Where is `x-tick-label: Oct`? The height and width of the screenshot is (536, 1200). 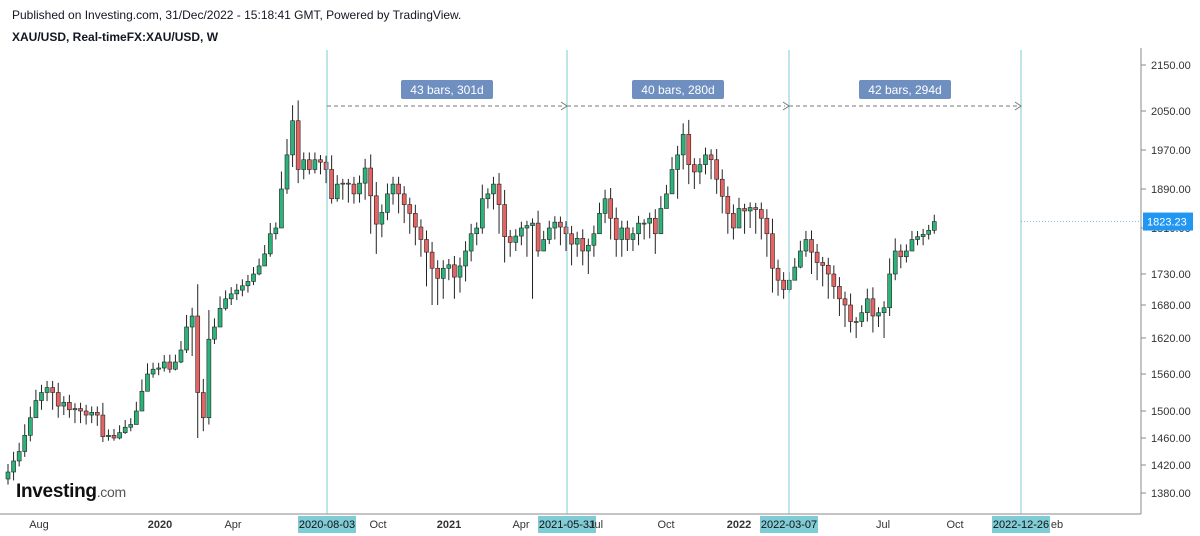
x-tick-label: Oct is located at coordinates (377, 525).